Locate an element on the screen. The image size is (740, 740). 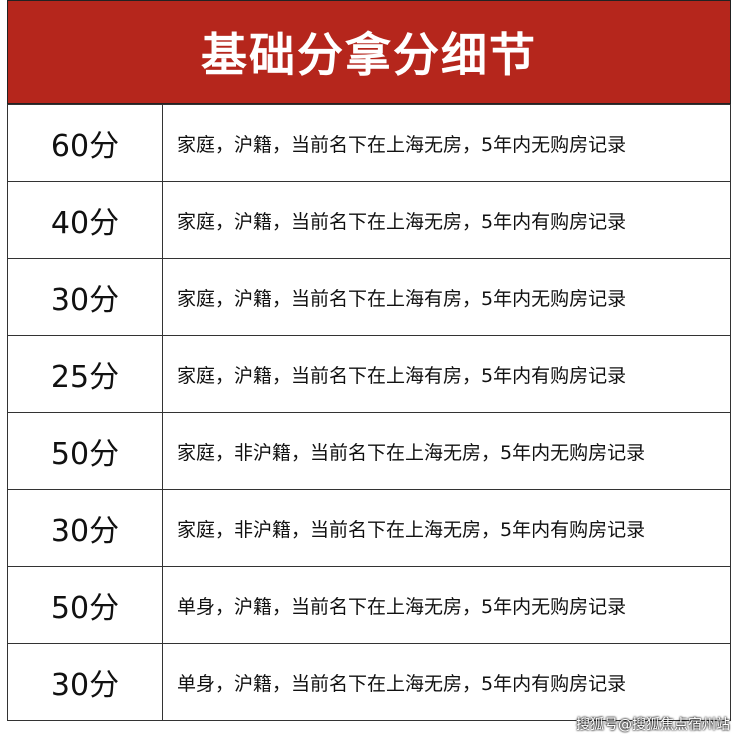
table-row: 30分 家庭，非沪籍，当前名下在上海无房，5年内有购房记录 is located at coordinates (369, 528).